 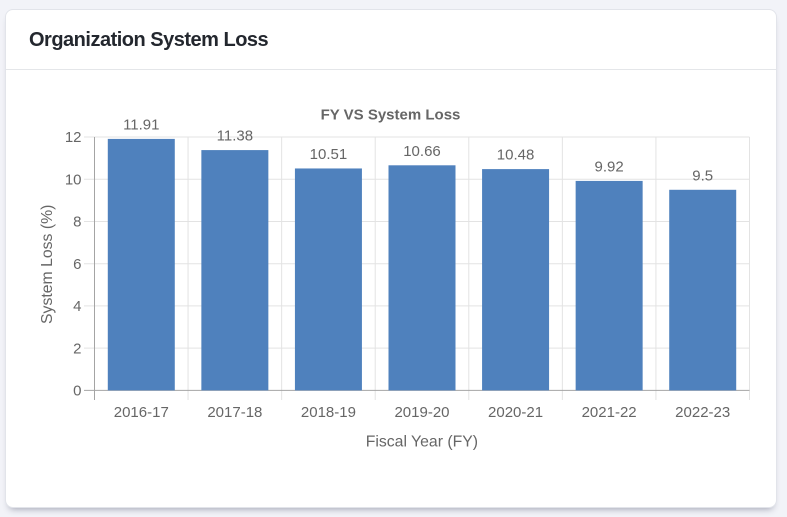 What do you see at coordinates (73, 179) in the screenshot?
I see `svg-text: 10` at bounding box center [73, 179].